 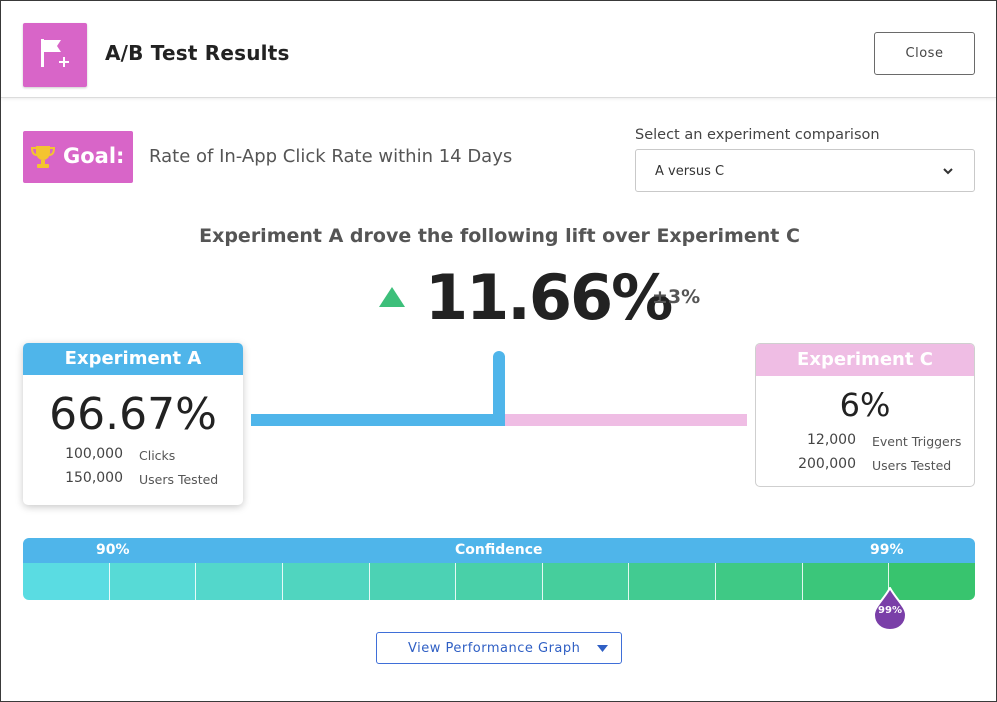 What do you see at coordinates (887, 550) in the screenshot?
I see `confidence-high-label: 99%` at bounding box center [887, 550].